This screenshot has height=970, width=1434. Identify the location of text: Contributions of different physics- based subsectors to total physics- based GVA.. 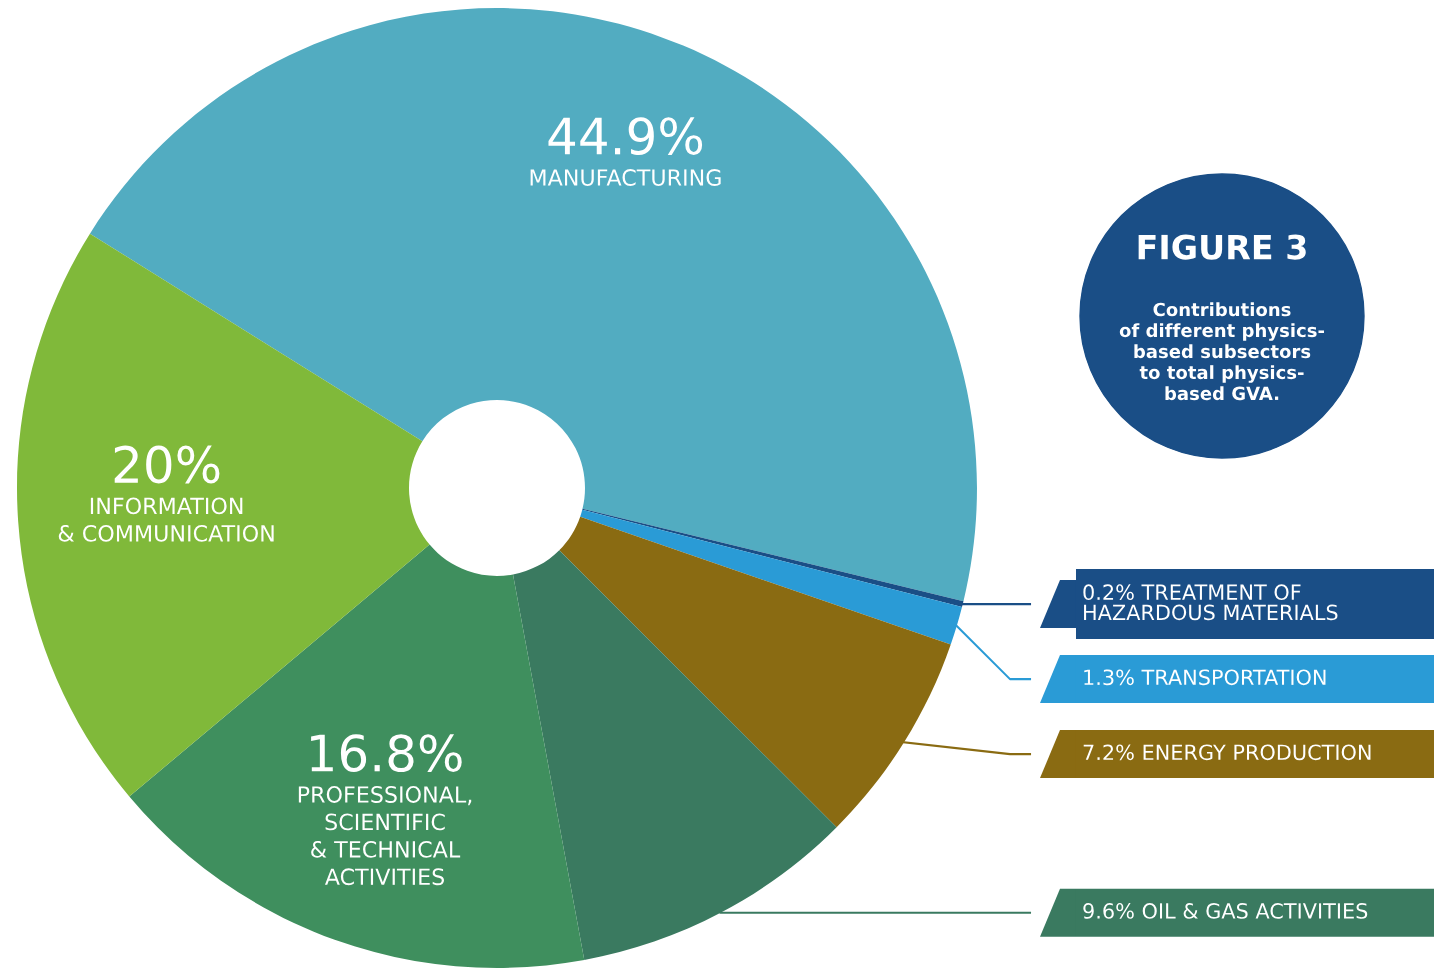
(1222, 351).